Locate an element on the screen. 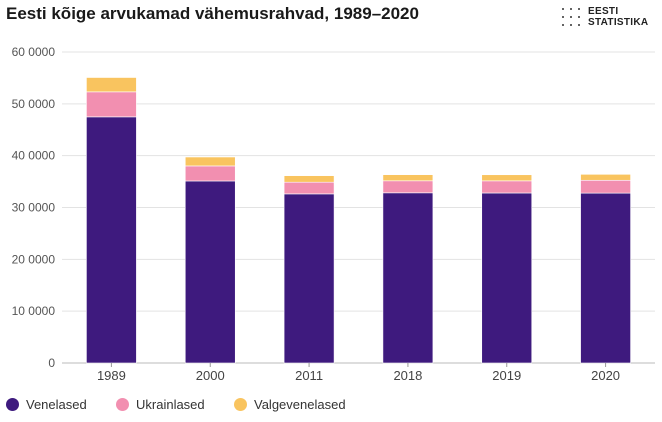 The image size is (662, 422). x-tick-label: 2020 is located at coordinates (605, 375).